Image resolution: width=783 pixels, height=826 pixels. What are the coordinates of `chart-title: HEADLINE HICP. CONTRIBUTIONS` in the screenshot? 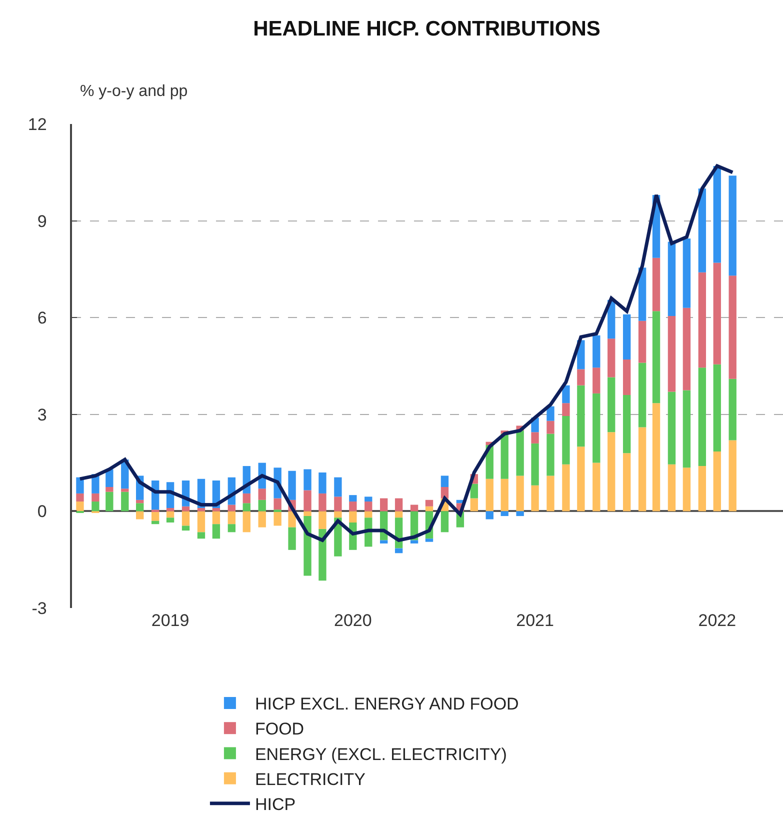 It's located at (426, 28).